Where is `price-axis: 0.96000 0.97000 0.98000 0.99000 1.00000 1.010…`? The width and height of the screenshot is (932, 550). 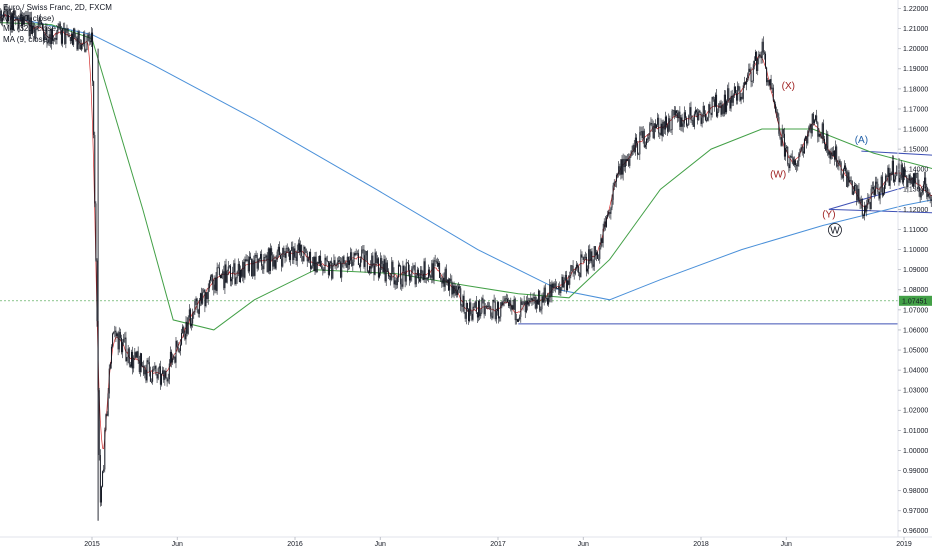
price-axis: 0.96000 0.97000 0.98000 0.99000 1.00000 1.010… is located at coordinates (914, 268).